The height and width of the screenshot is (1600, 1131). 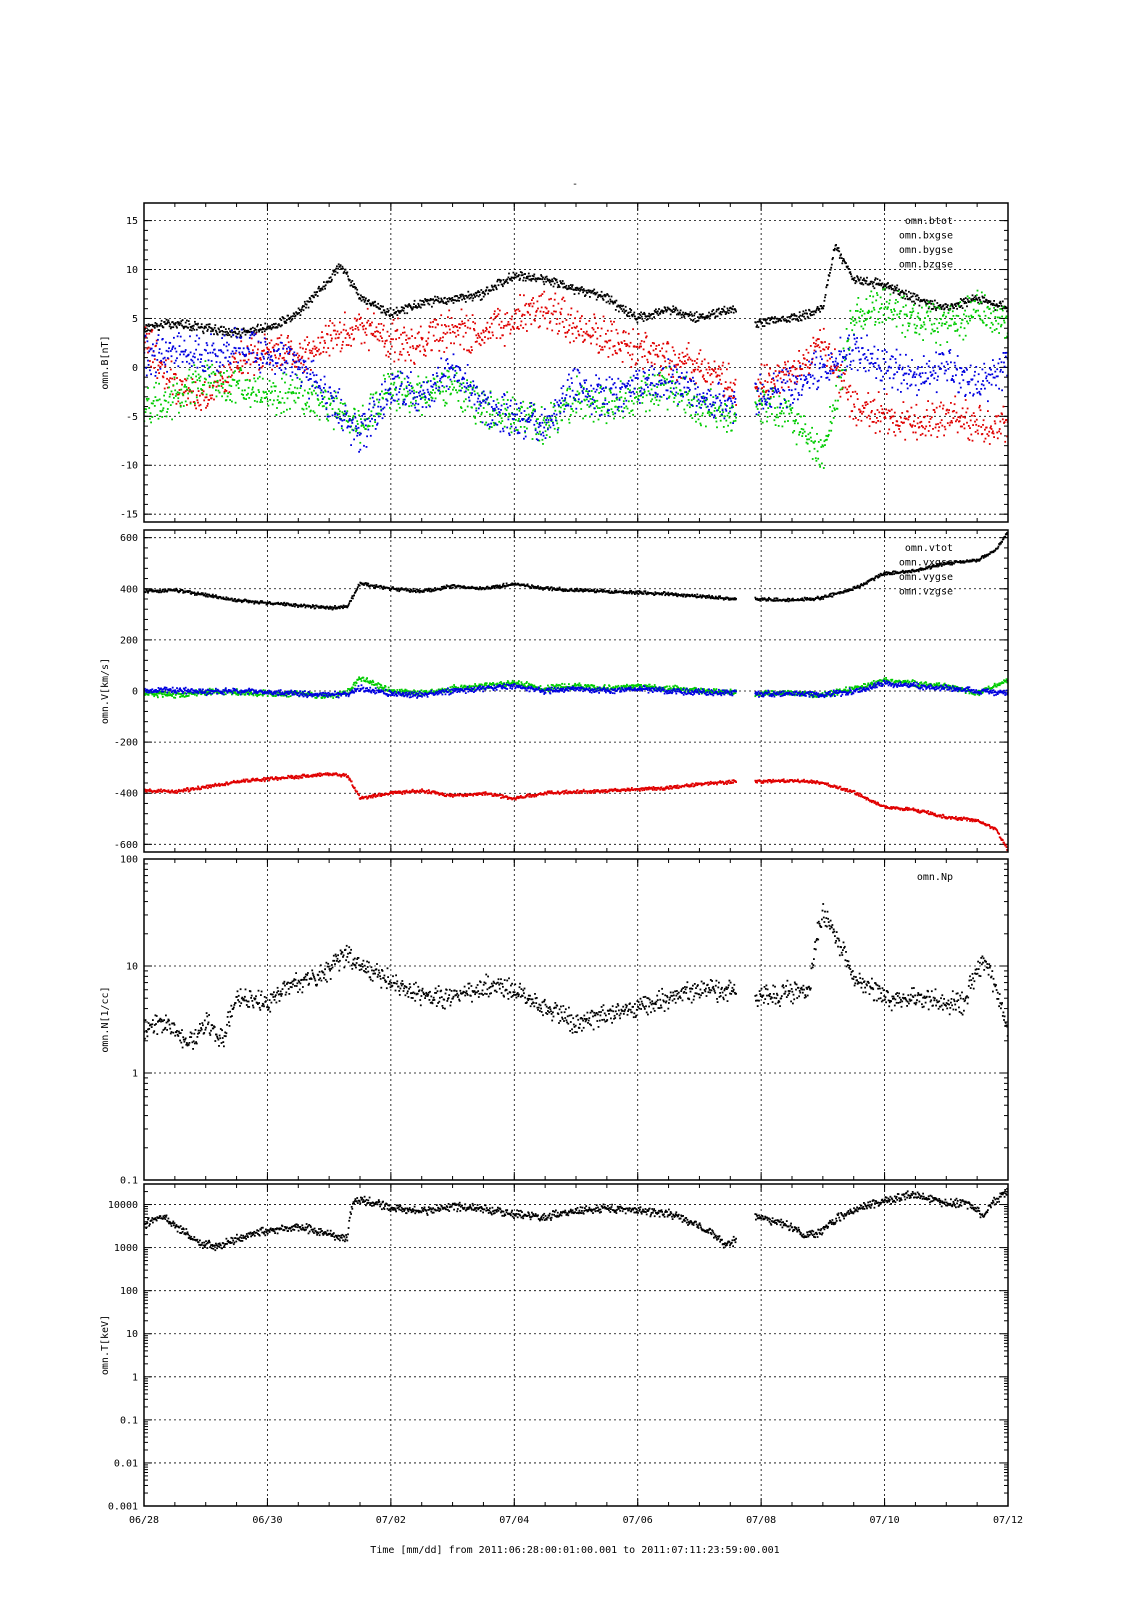 I want to click on series-omn-bzgse, so click(x=576, y=389).